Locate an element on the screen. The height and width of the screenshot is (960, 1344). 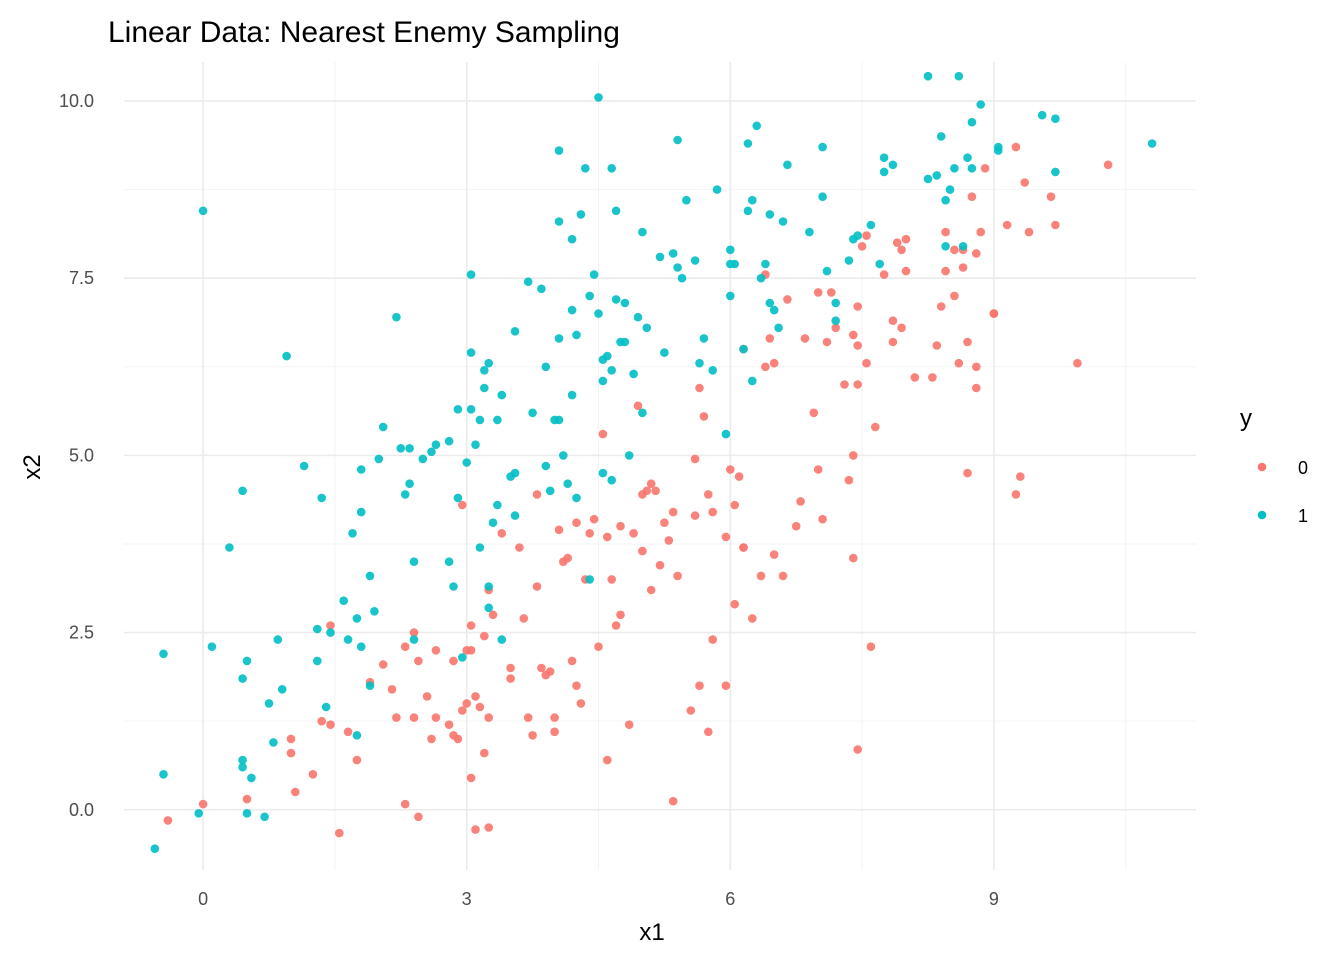
x-tick-label: 6 is located at coordinates (730, 899).